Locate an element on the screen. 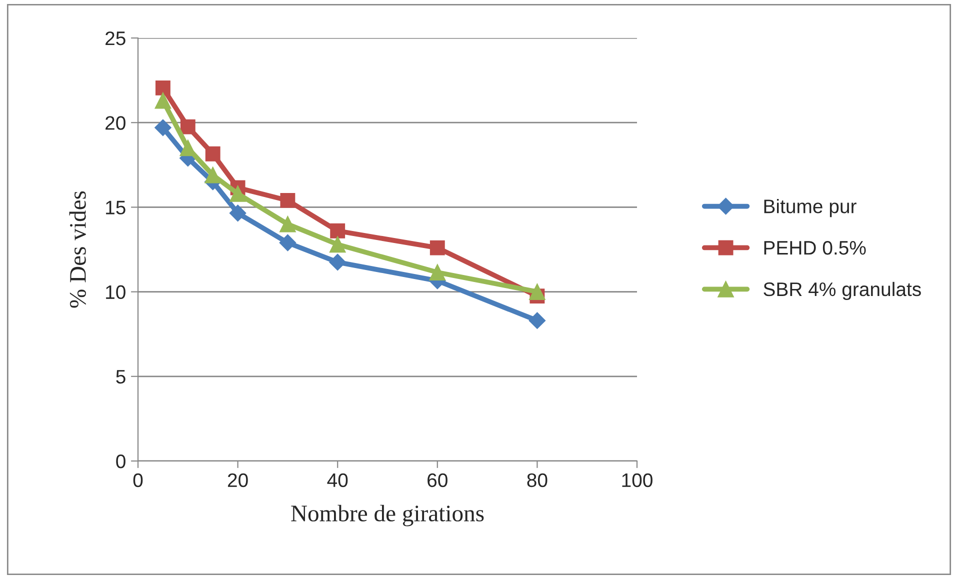 The width and height of the screenshot is (958, 579). x-tick-label: 80 is located at coordinates (537, 480).